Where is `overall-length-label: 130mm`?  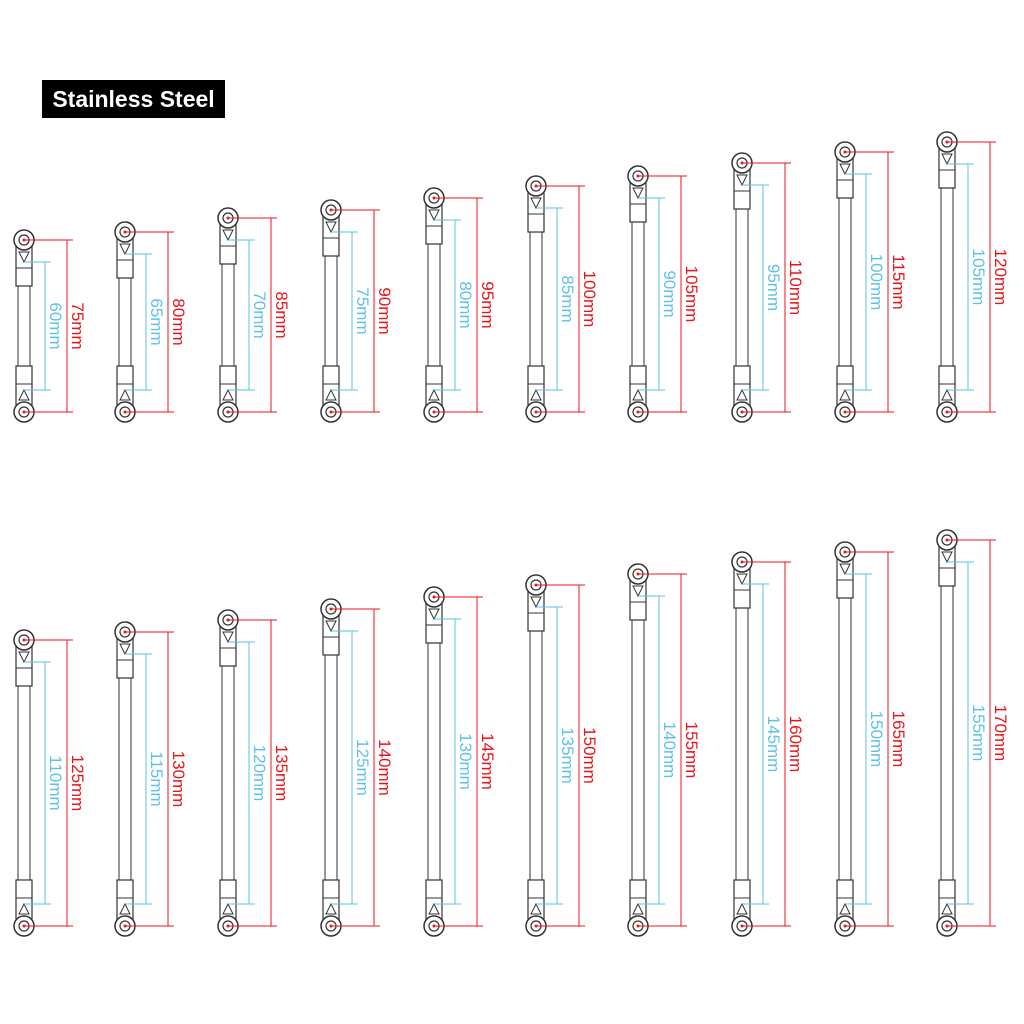
overall-length-label: 130mm is located at coordinates (178, 779).